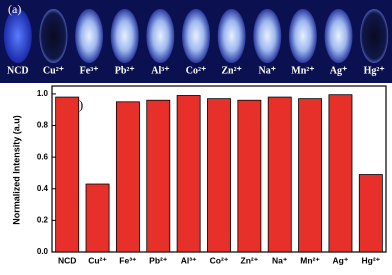  What do you see at coordinates (14, 9) in the screenshot?
I see `panel-label: (a)` at bounding box center [14, 9].